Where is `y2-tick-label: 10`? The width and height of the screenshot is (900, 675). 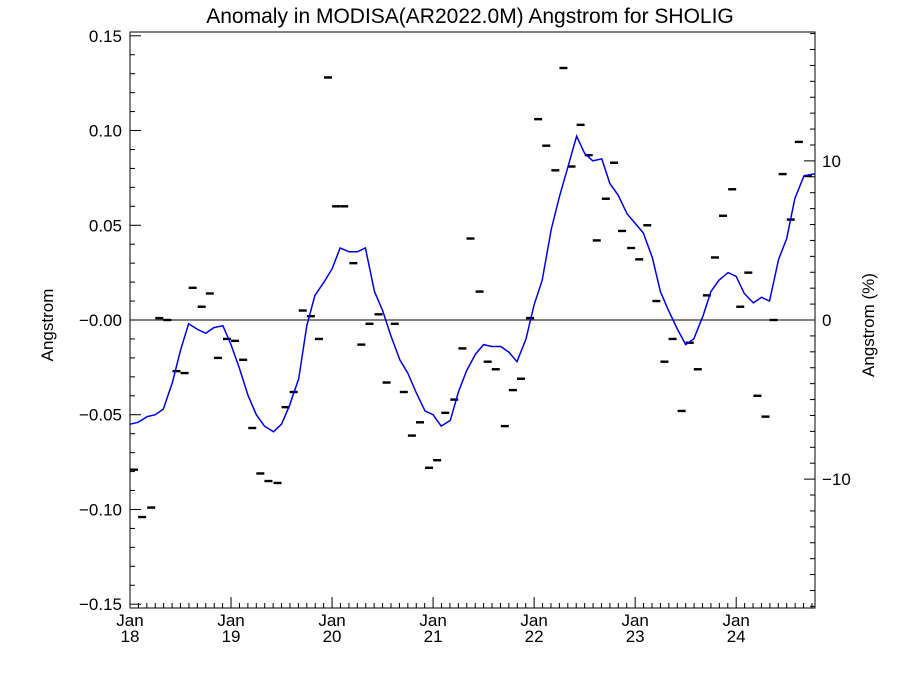 y2-tick-label: 10 is located at coordinates (831, 161).